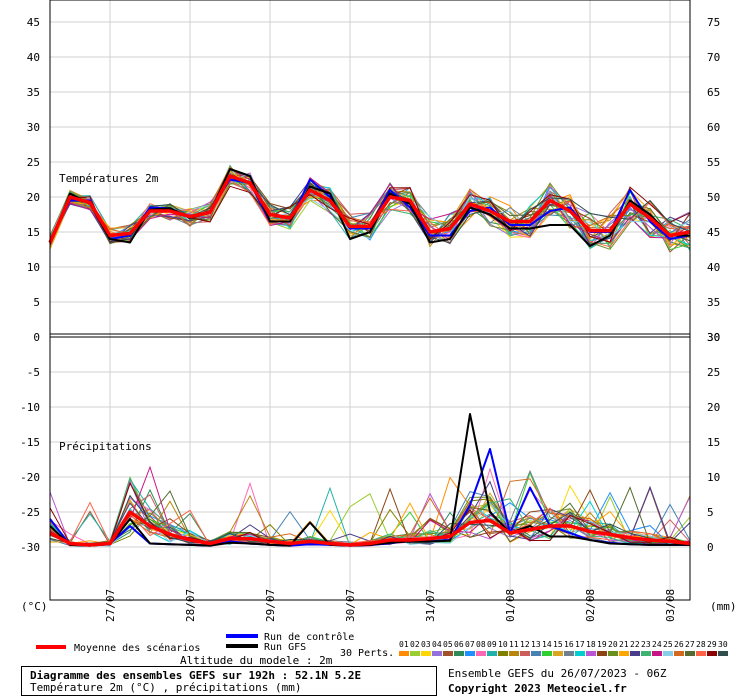 This screenshot has width=740, height=700. I want to click on pert-id-label: 20, so click(613, 644).